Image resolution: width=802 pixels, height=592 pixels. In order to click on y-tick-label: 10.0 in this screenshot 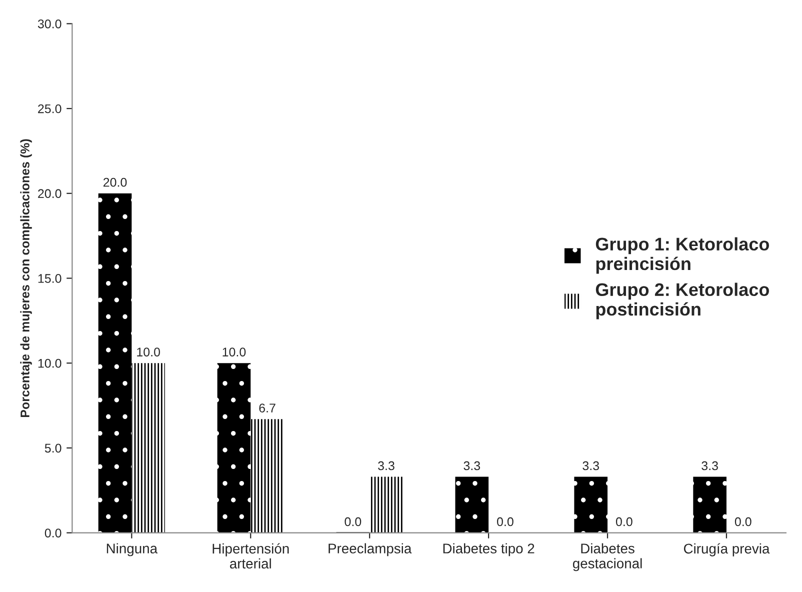, I will do `click(50, 363)`.